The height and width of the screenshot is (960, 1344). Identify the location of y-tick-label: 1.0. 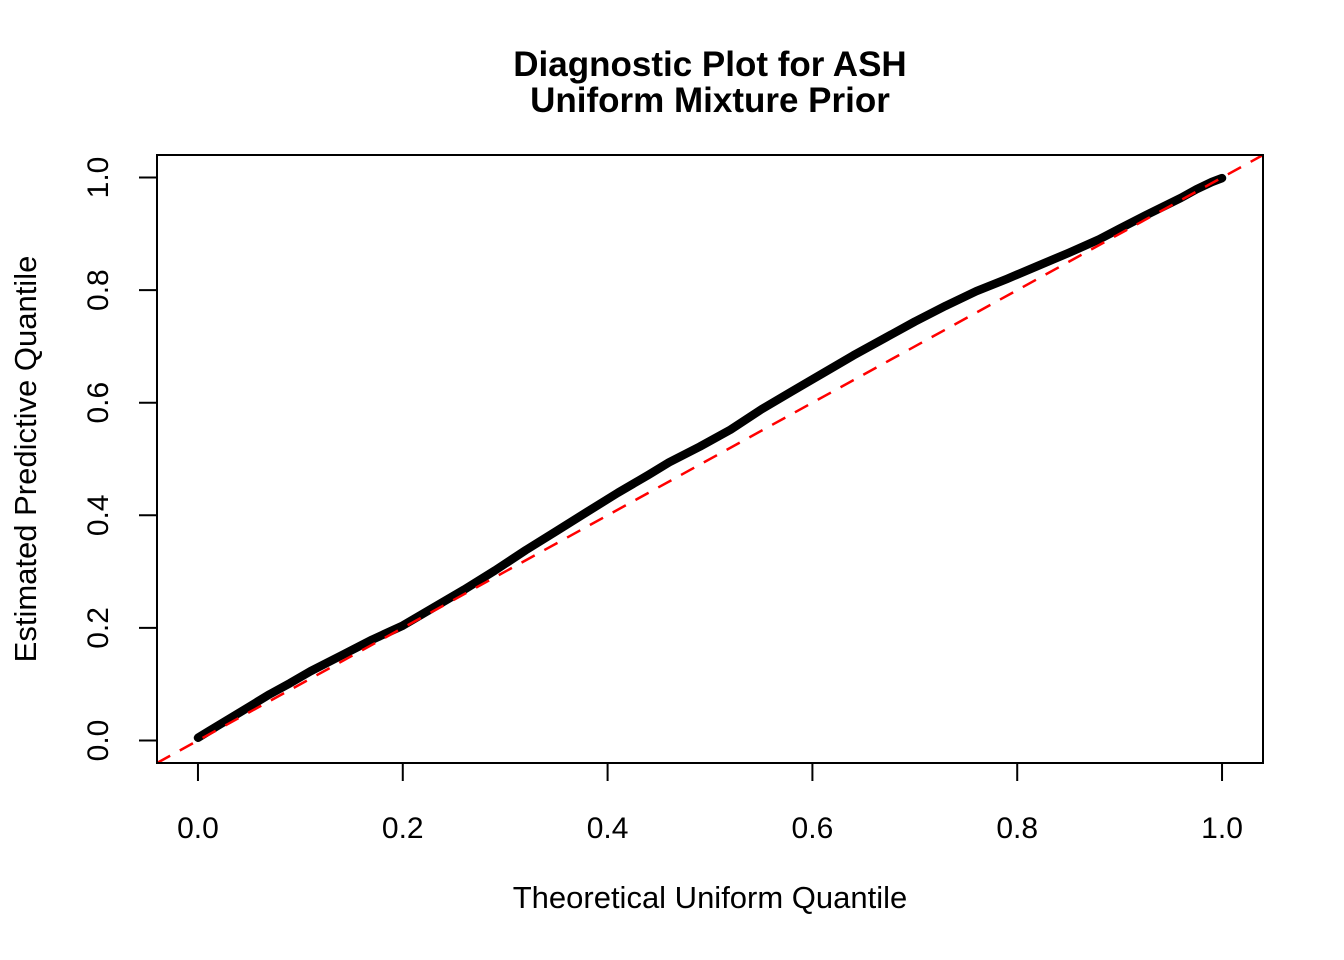
(98, 178).